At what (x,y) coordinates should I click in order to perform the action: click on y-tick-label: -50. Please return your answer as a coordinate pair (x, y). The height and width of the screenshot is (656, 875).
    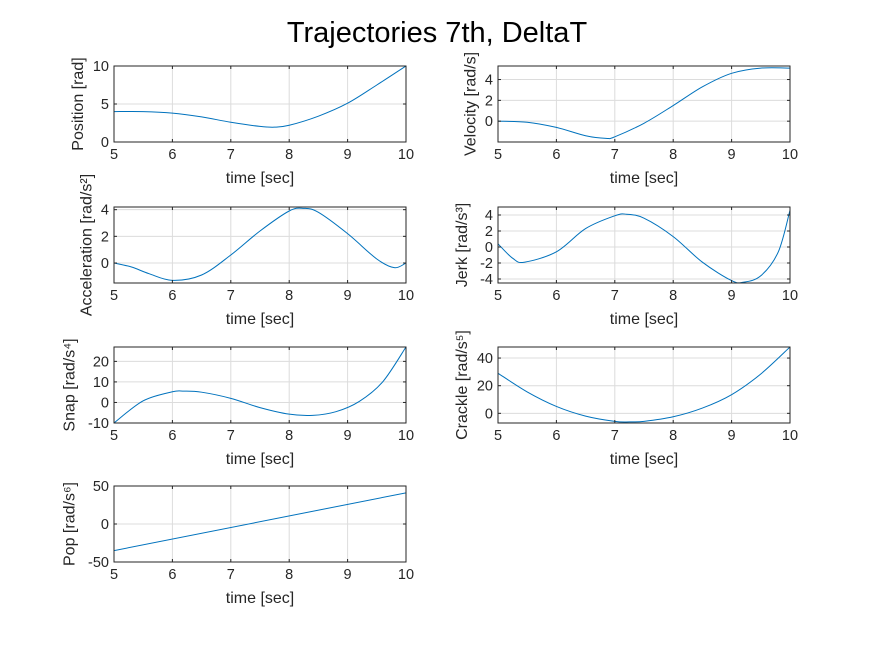
    Looking at the image, I should click on (98, 563).